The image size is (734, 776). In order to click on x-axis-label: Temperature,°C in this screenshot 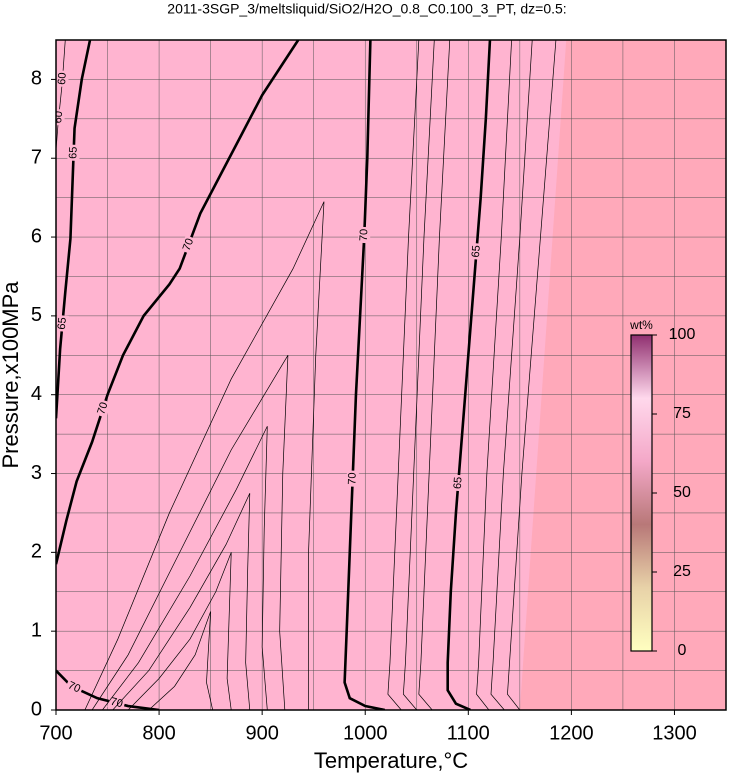, I will do `click(391, 760)`.